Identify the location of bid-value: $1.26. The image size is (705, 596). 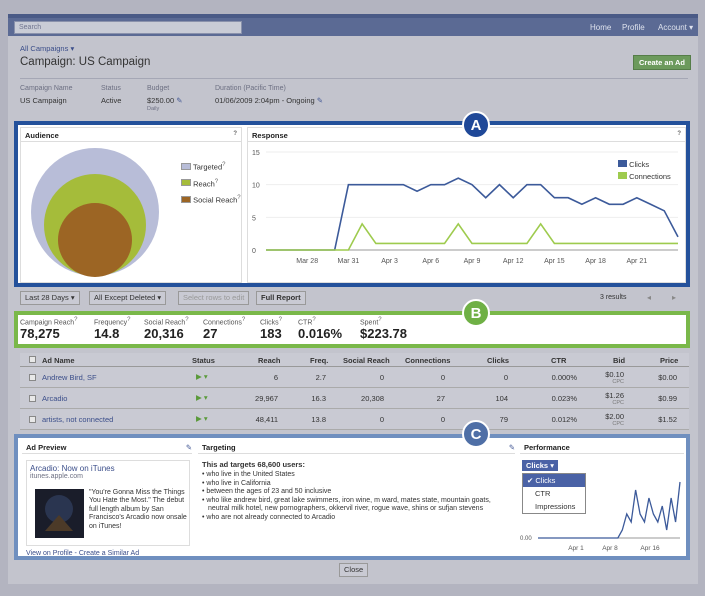
(614, 395).